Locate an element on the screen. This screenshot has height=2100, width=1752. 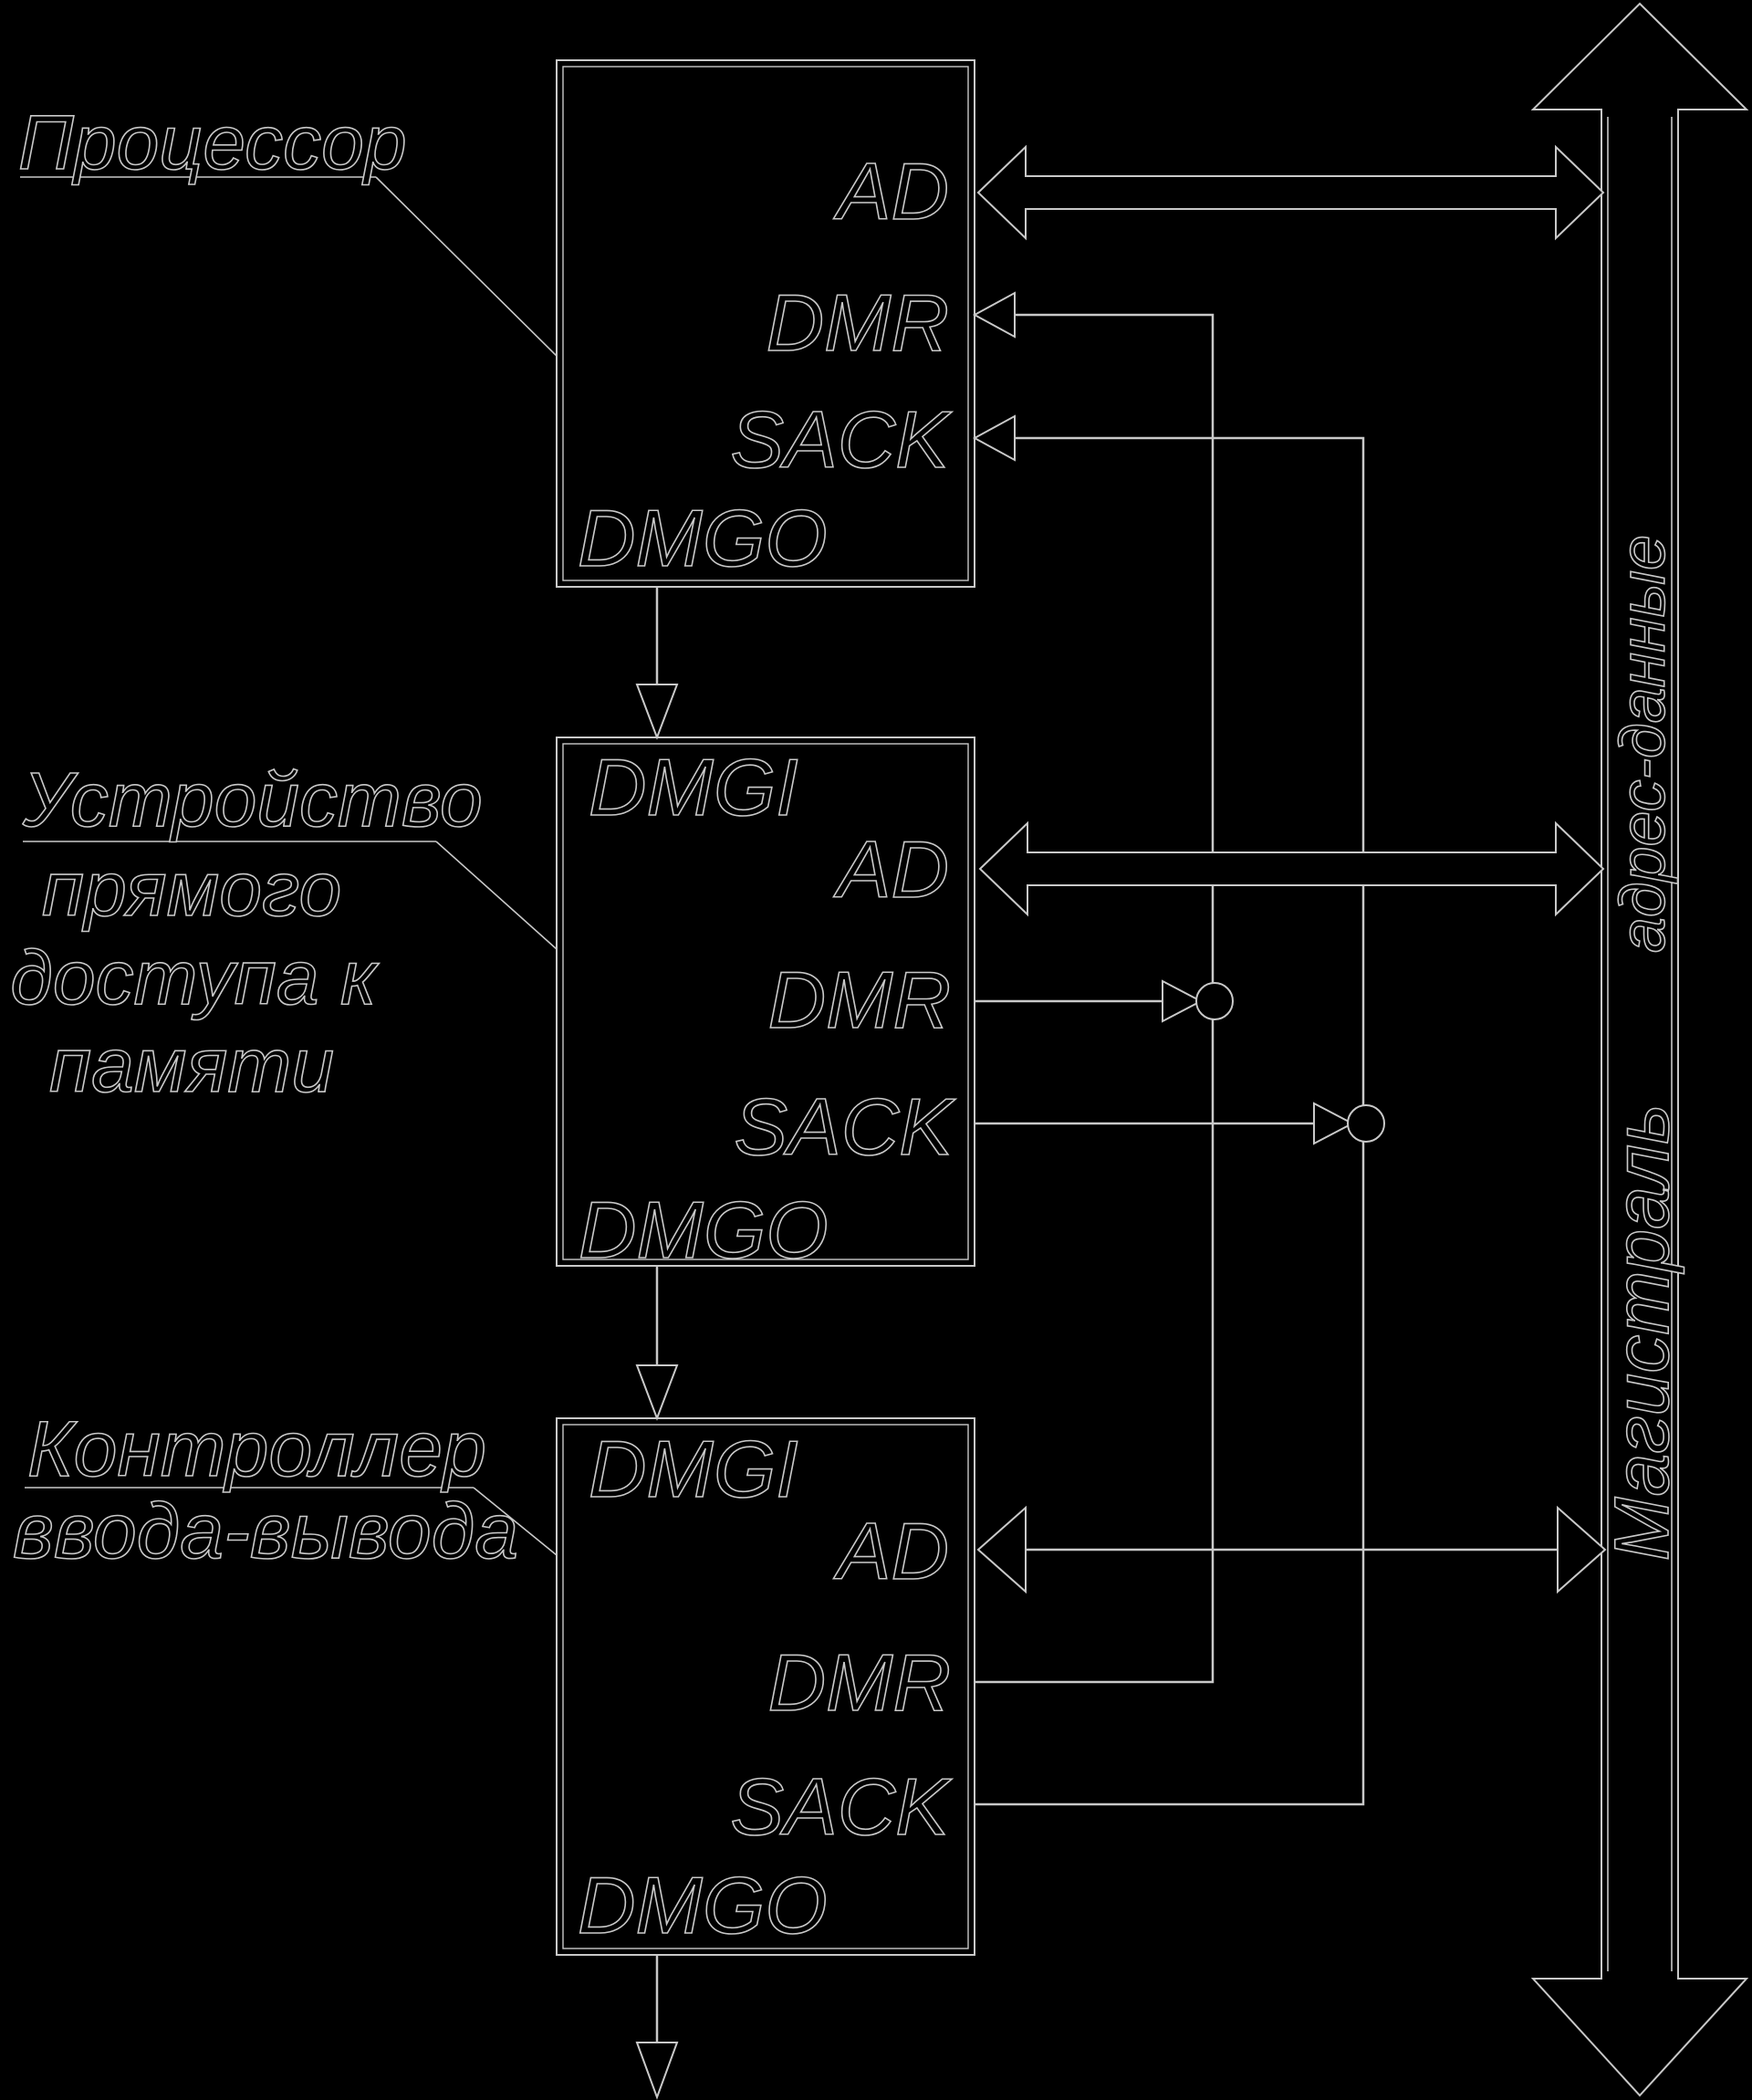
dmgo-chain-arrows is located at coordinates (657, 1343).